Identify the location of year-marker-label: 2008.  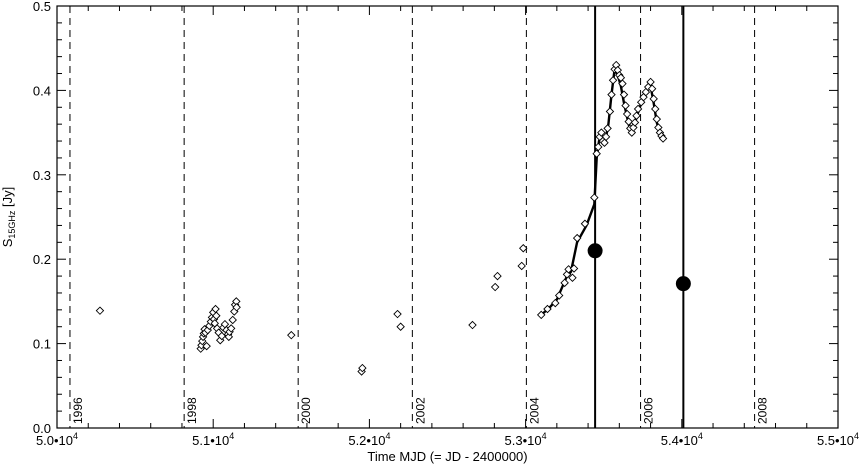
(763, 410).